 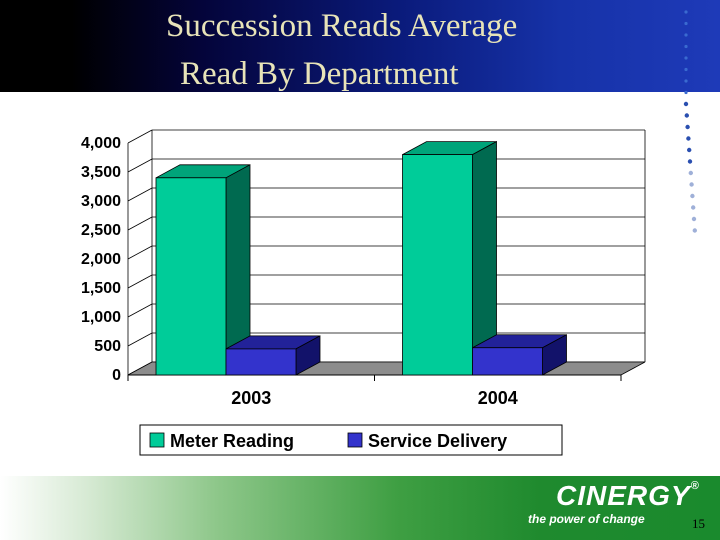 I want to click on y-tick-label: 4,000, so click(x=101, y=143).